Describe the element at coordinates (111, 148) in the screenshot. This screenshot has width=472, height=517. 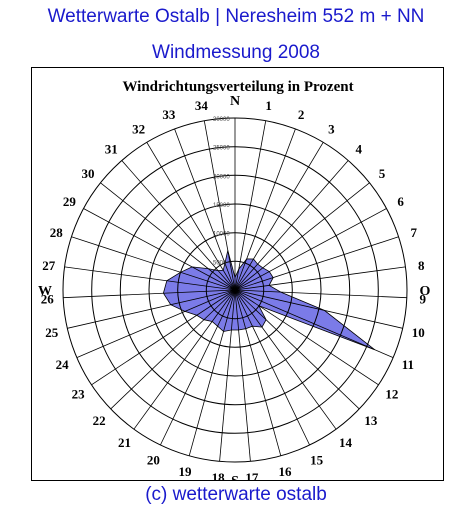
I see `sector-label: 31` at that location.